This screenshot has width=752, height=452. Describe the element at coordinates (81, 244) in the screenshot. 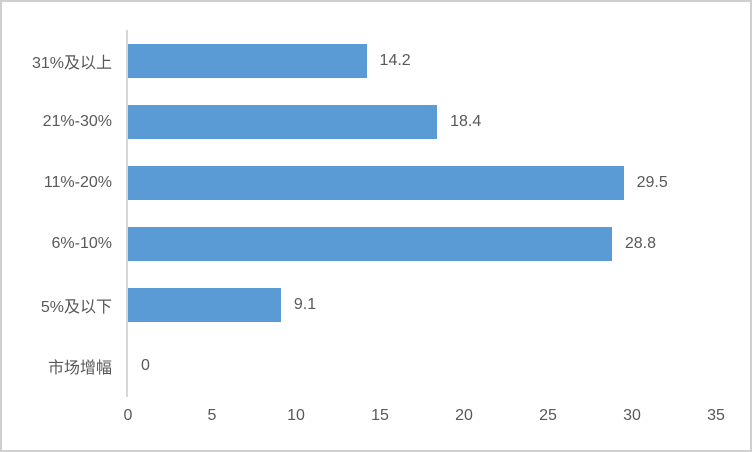

I see `category-label: 6%-10%` at that location.